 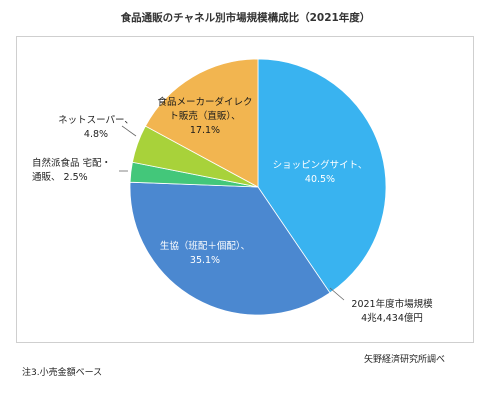 I want to click on label-shopping-site-name: ショッピングサイト、, so click(x=320, y=165).